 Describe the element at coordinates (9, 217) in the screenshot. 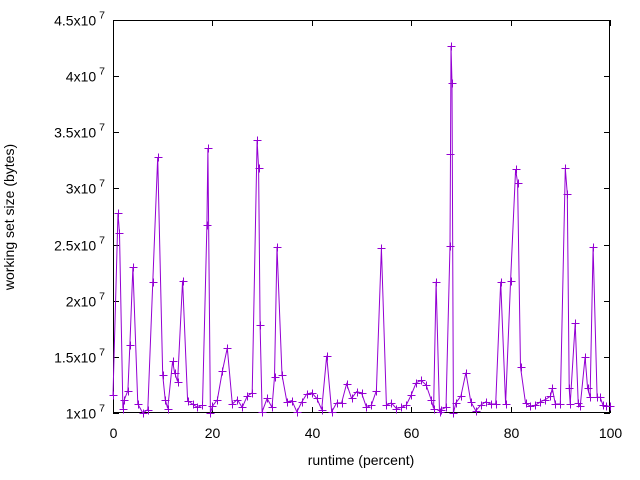

I see `y-axis-label: working set size (bytes)` at that location.